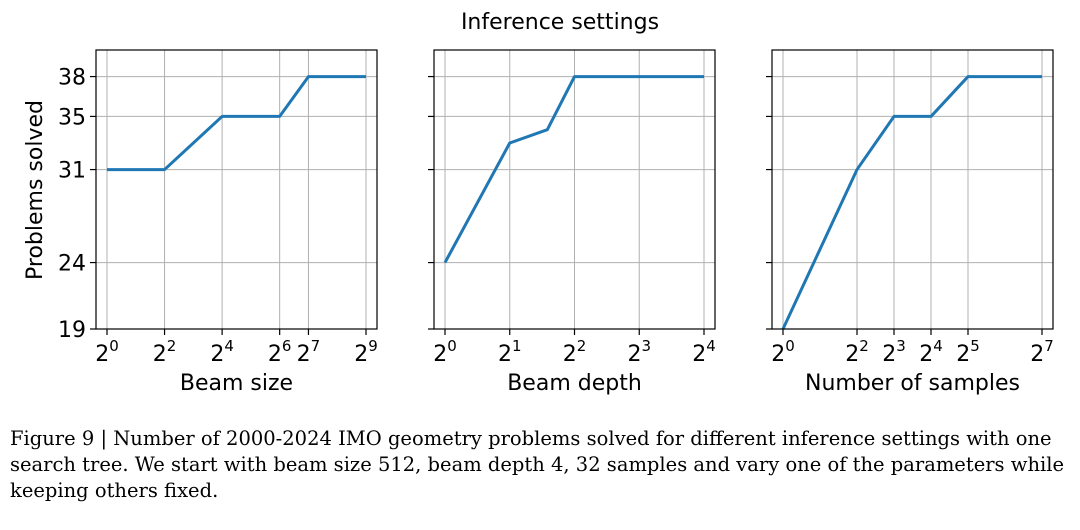 The height and width of the screenshot is (530, 1080). I want to click on x-tick-label: 26, so click(280, 352).